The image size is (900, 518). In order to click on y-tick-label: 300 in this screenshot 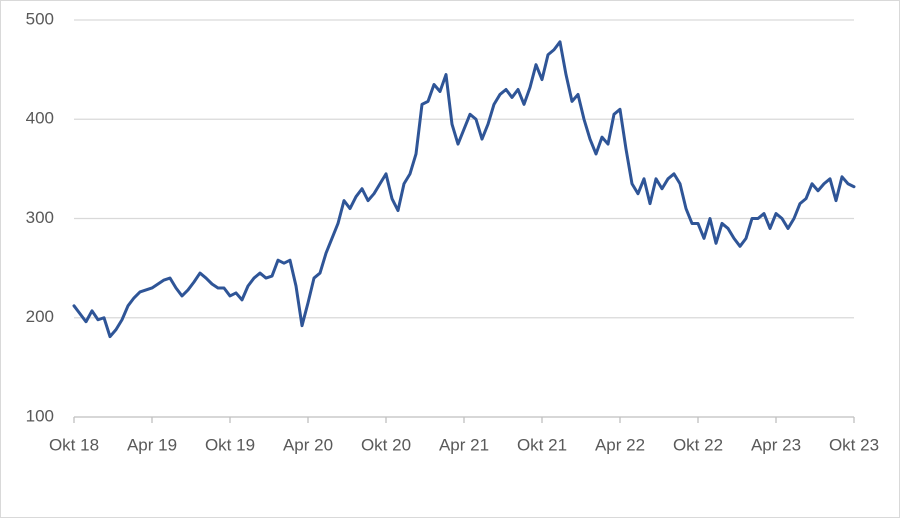, I will do `click(40, 217)`.